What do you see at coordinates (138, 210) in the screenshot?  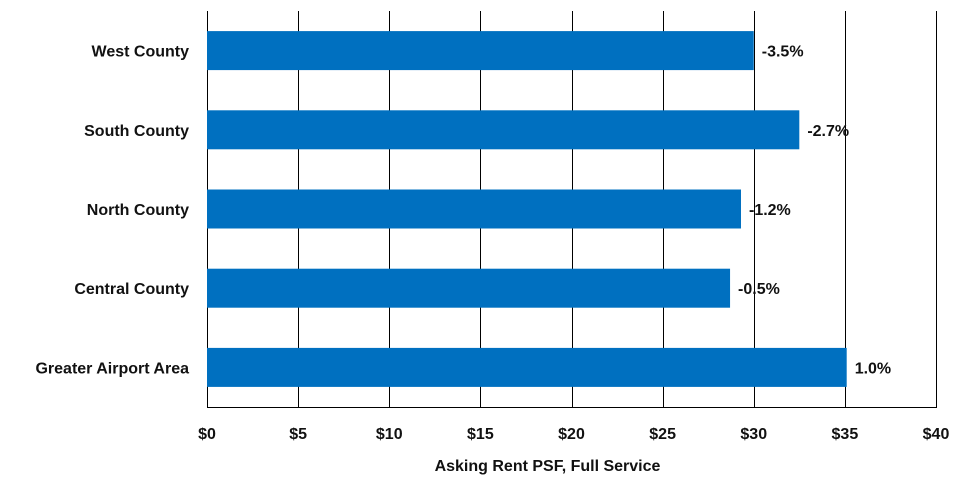 I see `category-label: North County` at bounding box center [138, 210].